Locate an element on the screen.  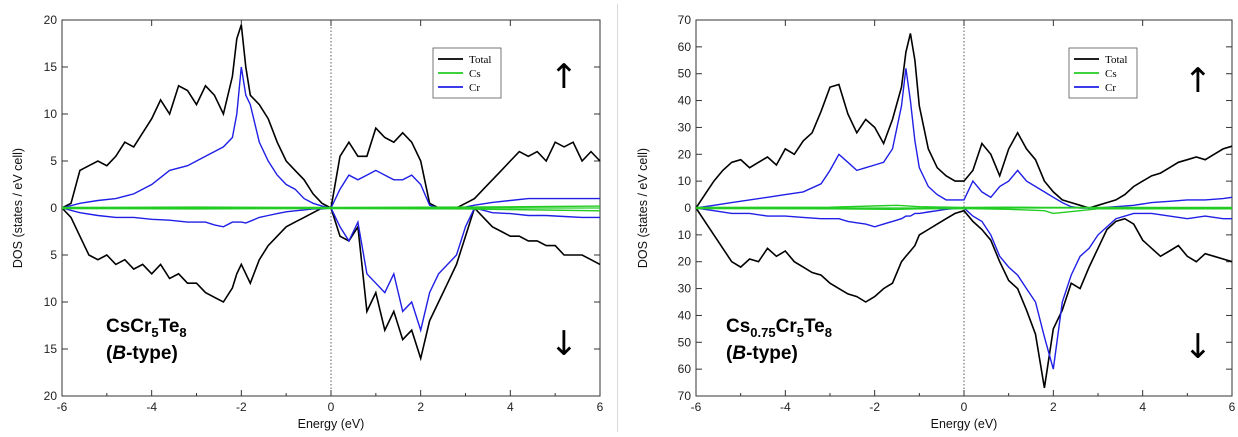
formula-element: Cs is located at coordinates (738, 326).